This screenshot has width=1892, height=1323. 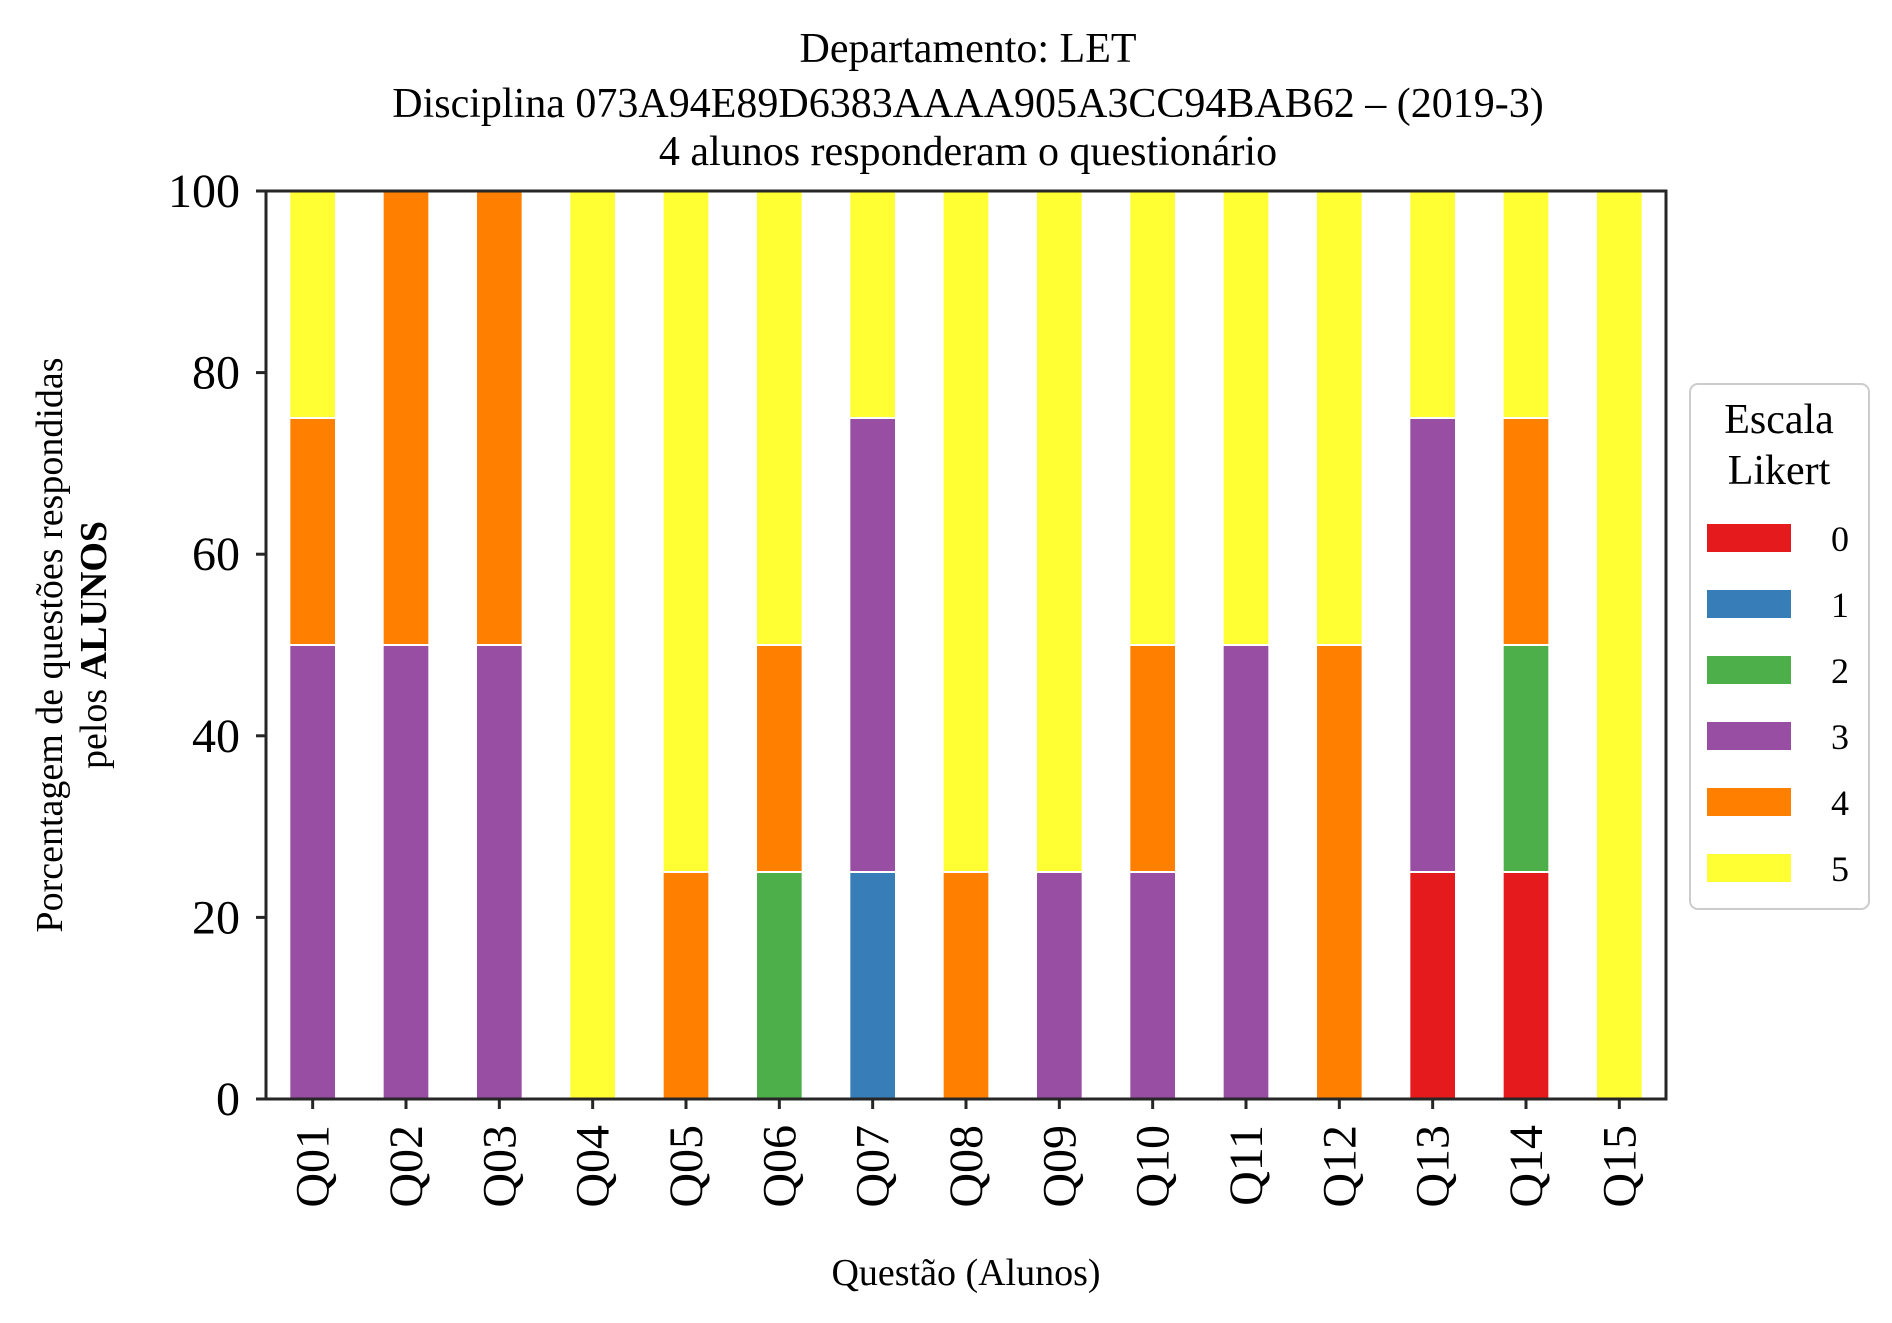 What do you see at coordinates (1779, 420) in the screenshot?
I see `legend-title-line-1: Escala` at bounding box center [1779, 420].